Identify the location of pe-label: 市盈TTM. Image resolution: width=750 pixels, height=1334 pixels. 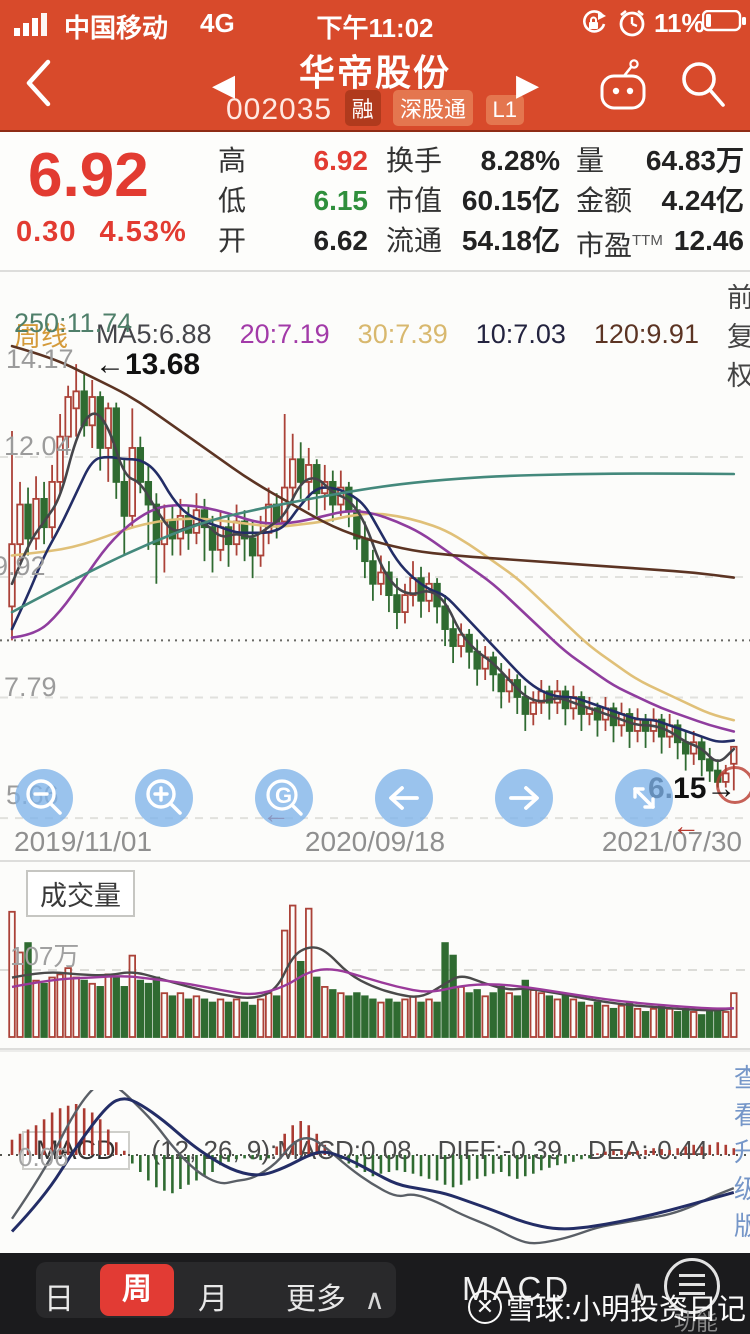
(619, 245).